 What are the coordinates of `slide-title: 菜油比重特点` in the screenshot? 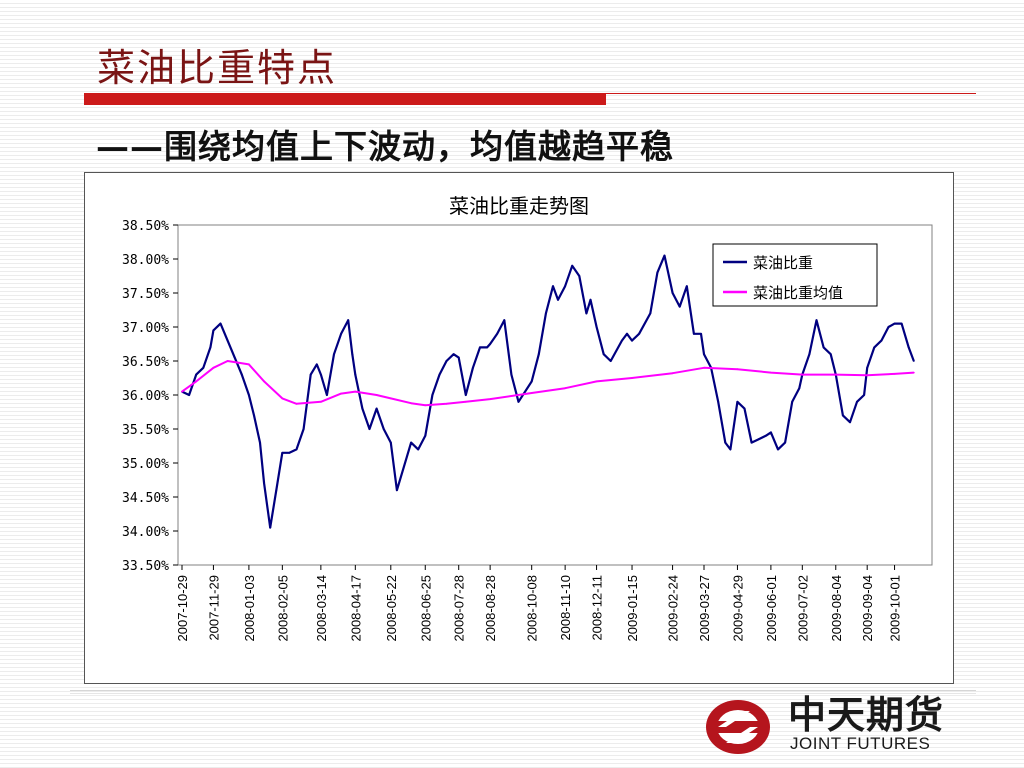 It's located at (217, 68).